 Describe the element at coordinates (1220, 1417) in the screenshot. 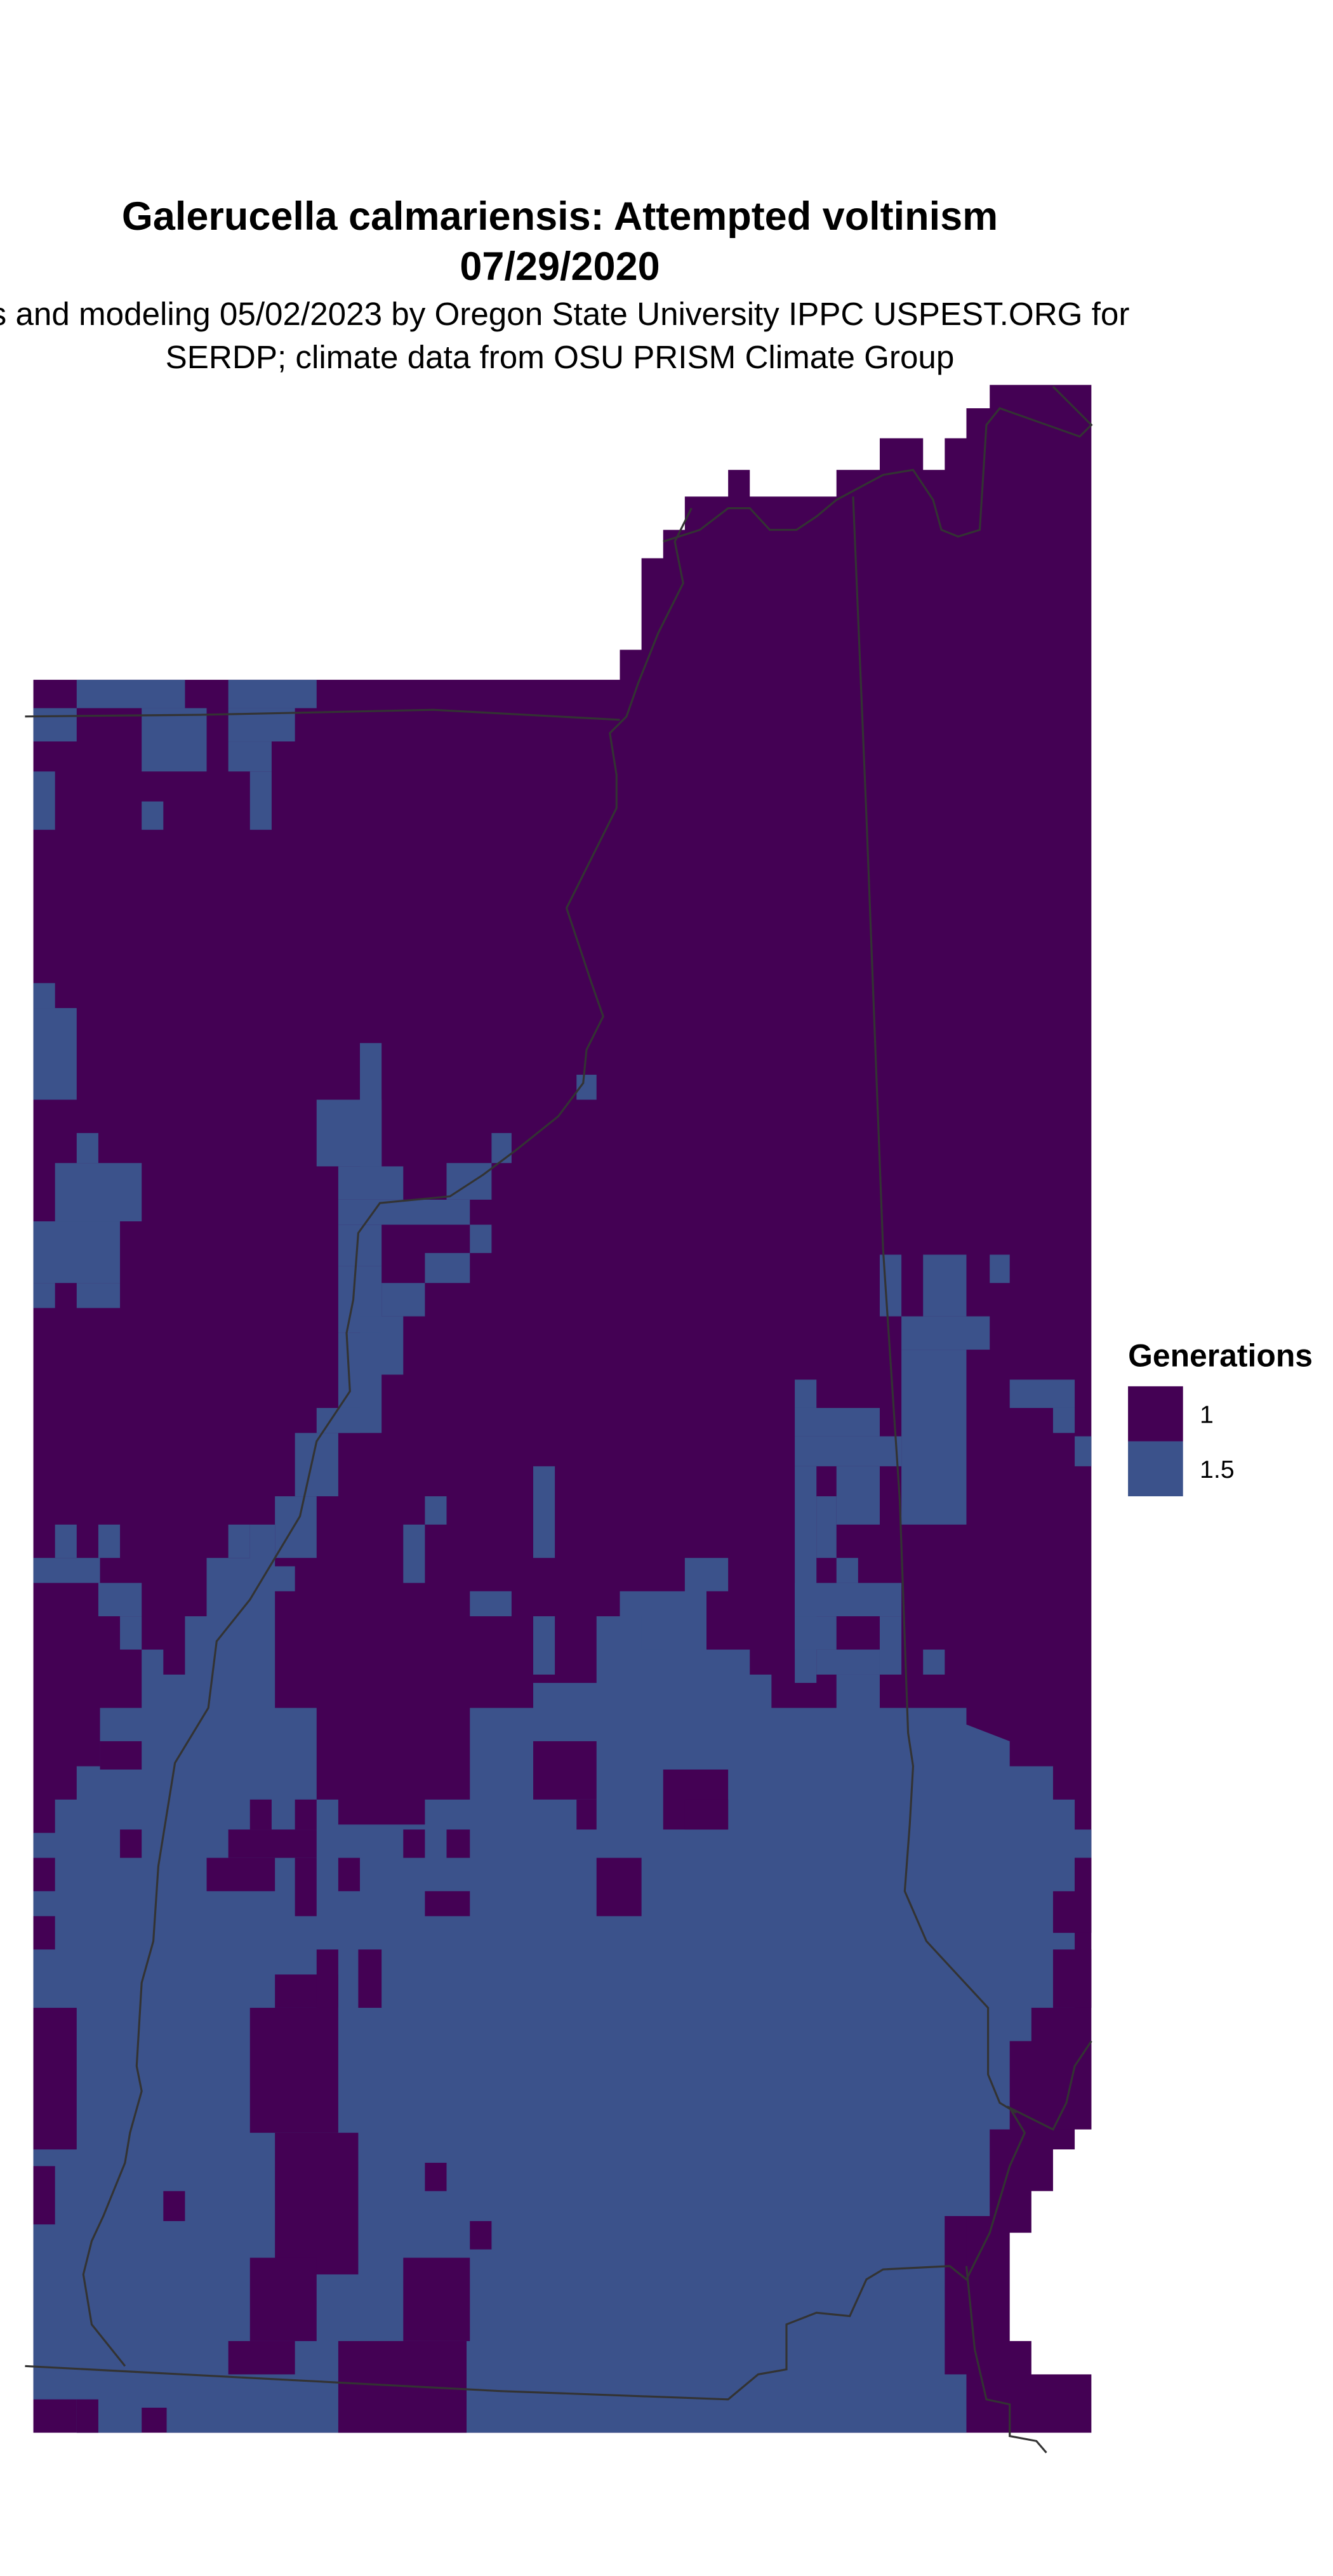

I see `legend: Generations 1 1.5` at that location.